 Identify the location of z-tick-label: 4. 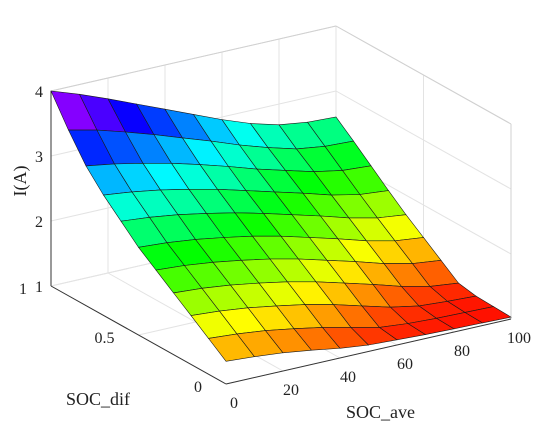
(39, 92).